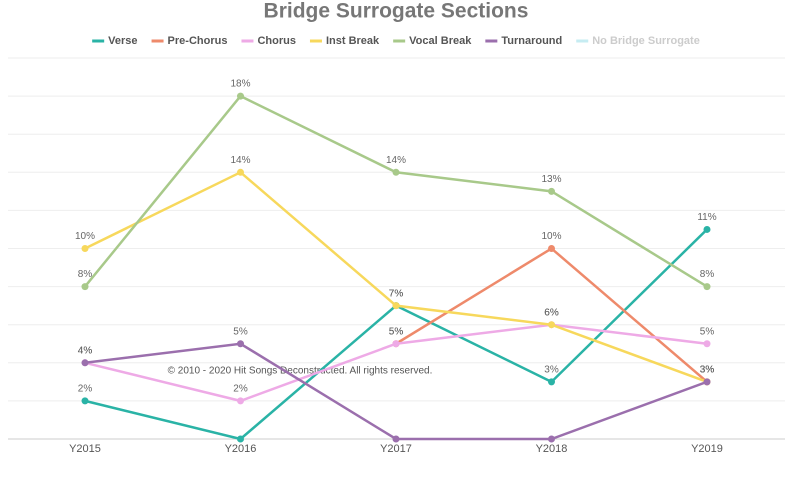 The height and width of the screenshot is (480, 792). What do you see at coordinates (707, 449) in the screenshot?
I see `x-tick-label: Y2019` at bounding box center [707, 449].